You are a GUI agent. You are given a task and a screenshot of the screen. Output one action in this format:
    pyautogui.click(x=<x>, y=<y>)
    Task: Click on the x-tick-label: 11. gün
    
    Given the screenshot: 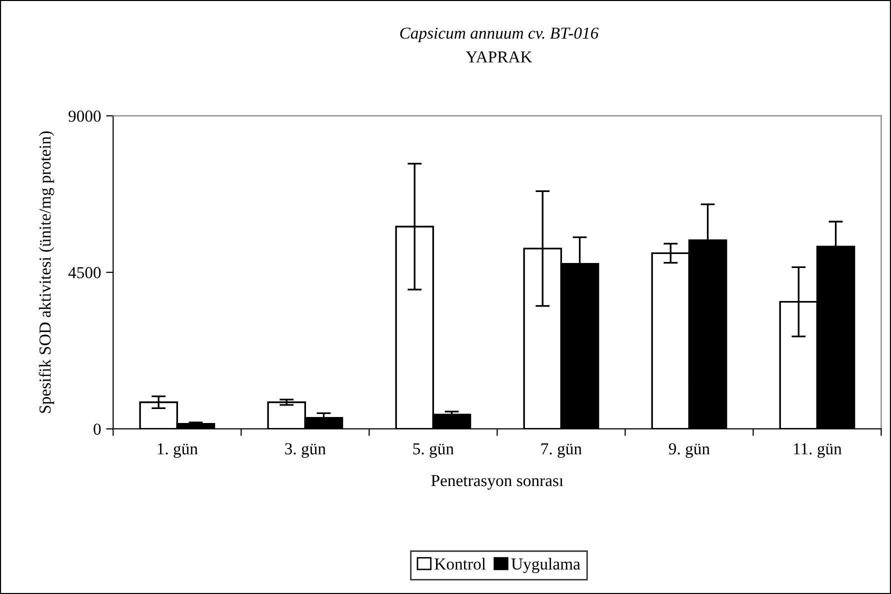 What is the action you would take?
    pyautogui.click(x=818, y=450)
    